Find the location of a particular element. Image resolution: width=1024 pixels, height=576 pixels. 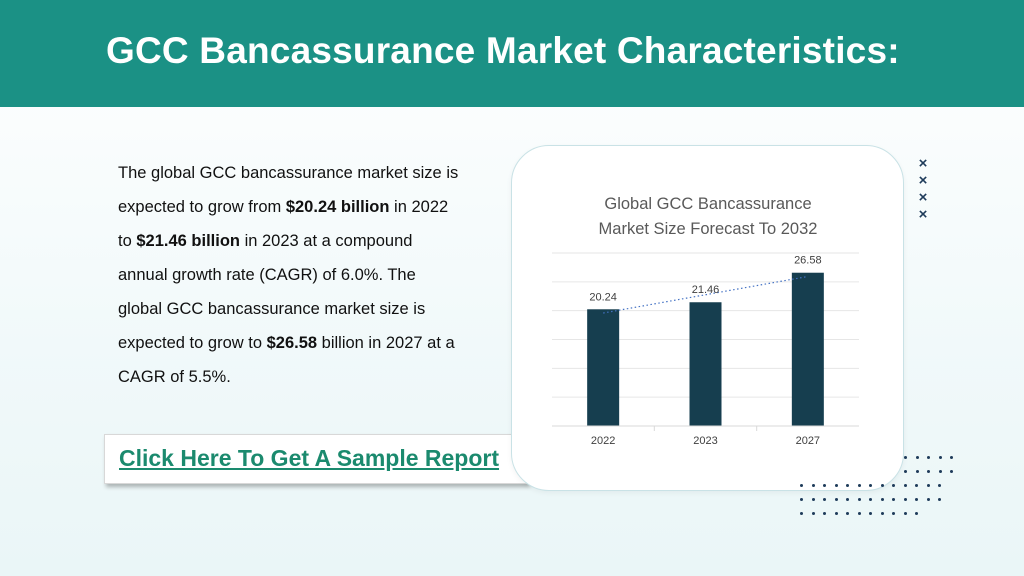

description-part-2: in 2022 to is located at coordinates (283, 224).